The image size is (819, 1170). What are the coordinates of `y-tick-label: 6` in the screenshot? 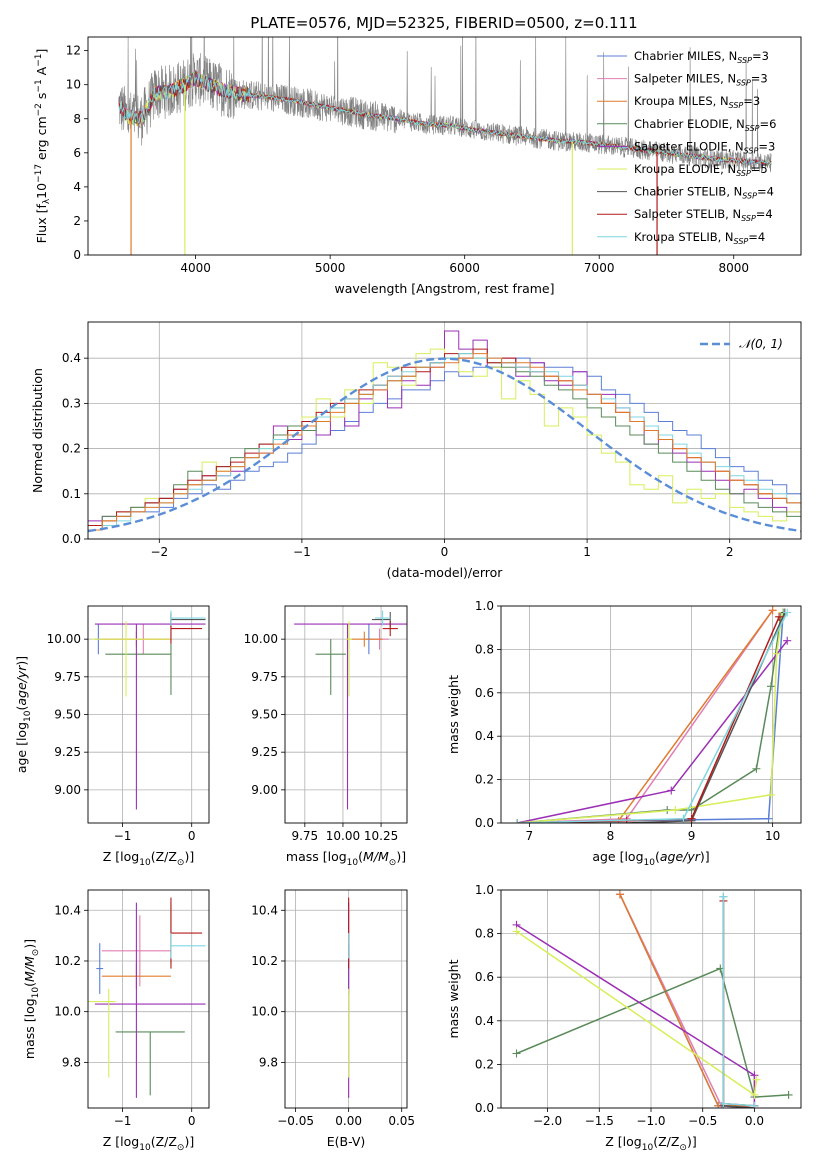 It's located at (77, 153).